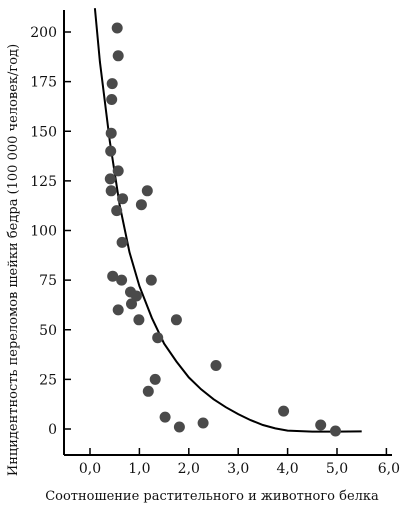 This screenshot has height=515, width=404. I want to click on y-ticks: 0 25 50 75 100 125 150 175 200, so click(50, 231).